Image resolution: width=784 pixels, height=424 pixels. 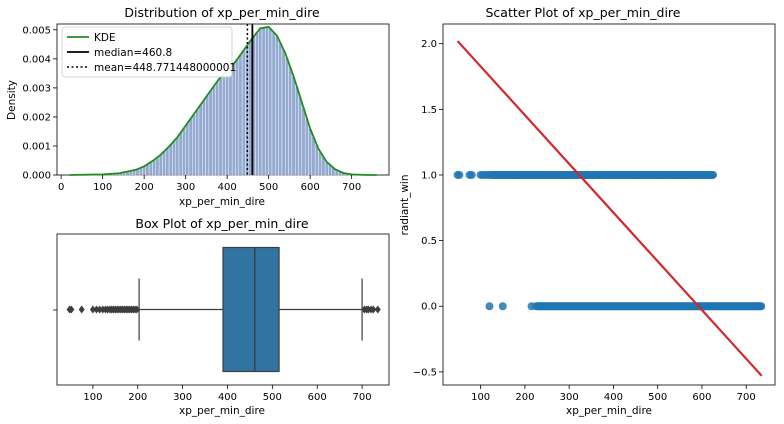 What do you see at coordinates (36, 176) in the screenshot?
I see `histogram-y-tick-label: 0.000` at bounding box center [36, 176].